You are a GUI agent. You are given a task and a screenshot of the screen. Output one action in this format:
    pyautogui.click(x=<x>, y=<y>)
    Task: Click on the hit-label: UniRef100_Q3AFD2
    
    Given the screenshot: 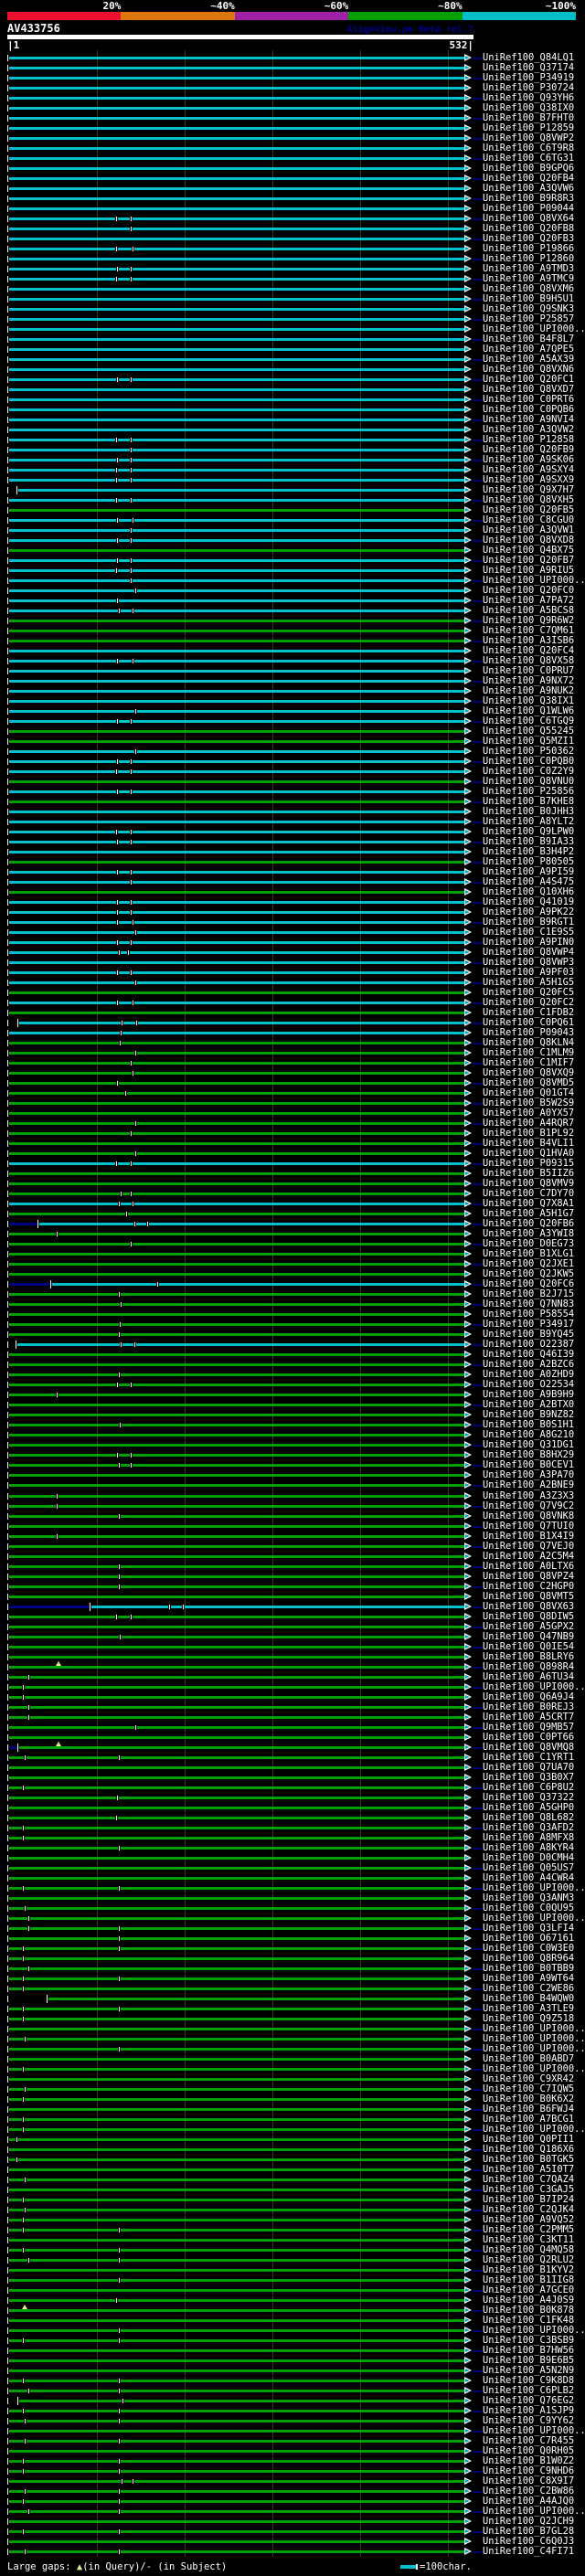 What is the action you would take?
    pyautogui.click(x=529, y=1827)
    